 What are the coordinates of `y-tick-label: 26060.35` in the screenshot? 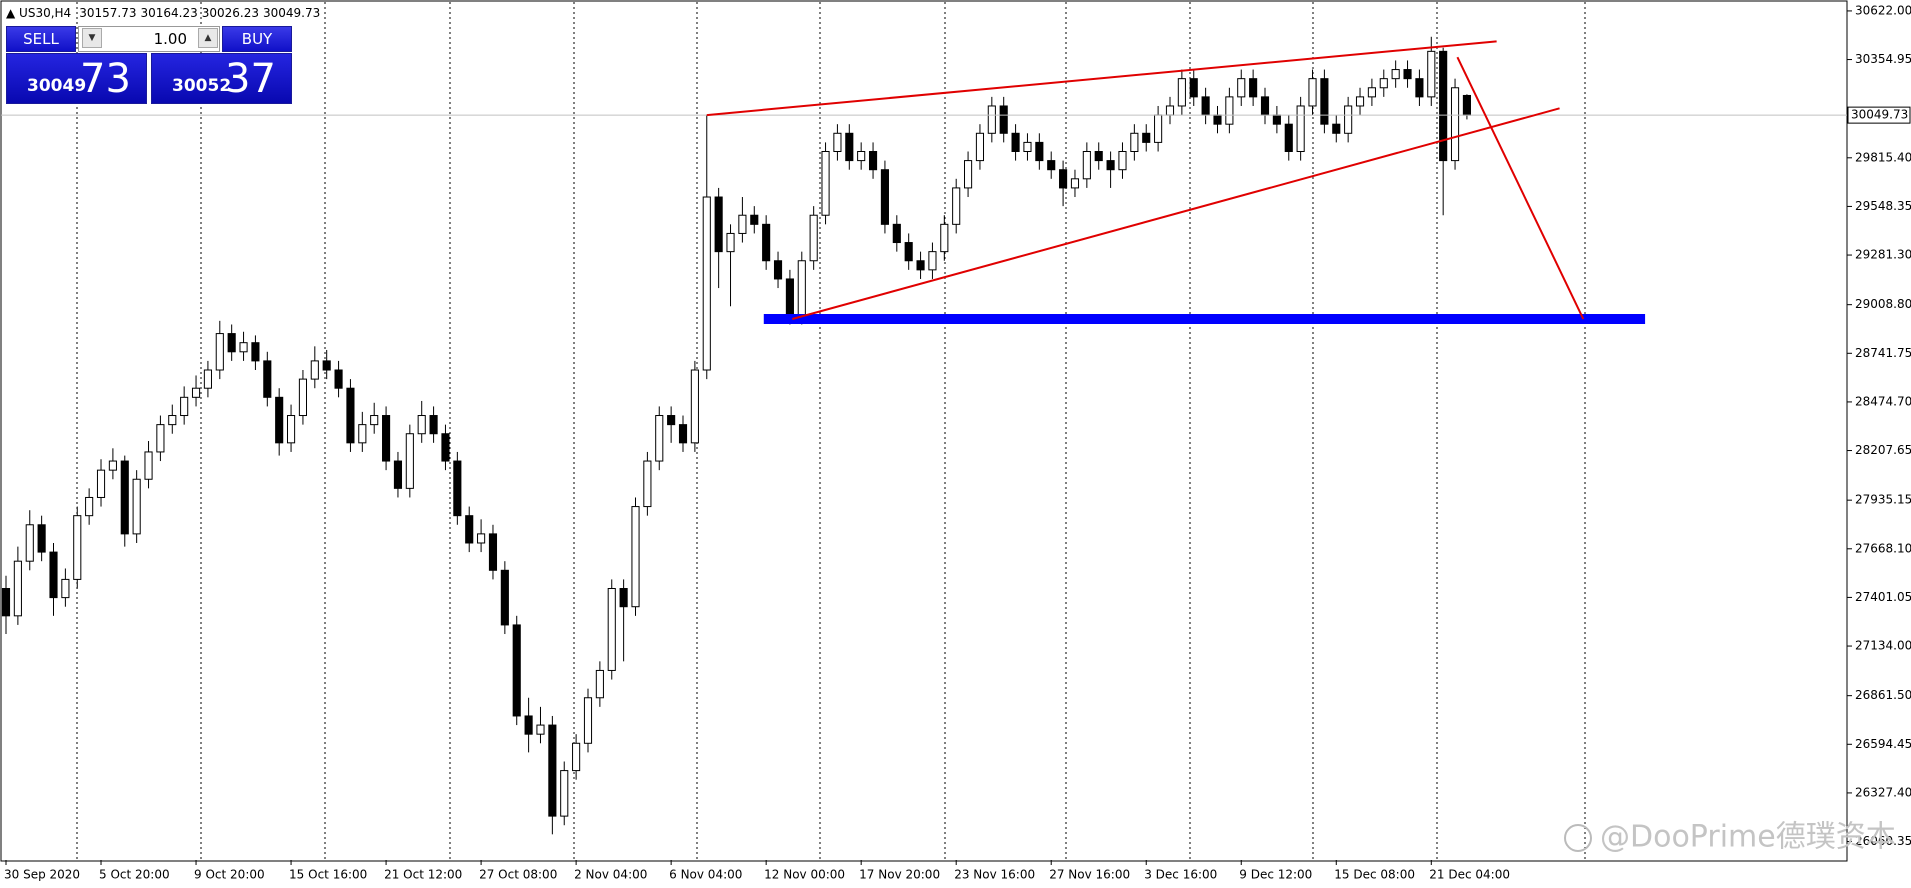 It's located at (1883, 841).